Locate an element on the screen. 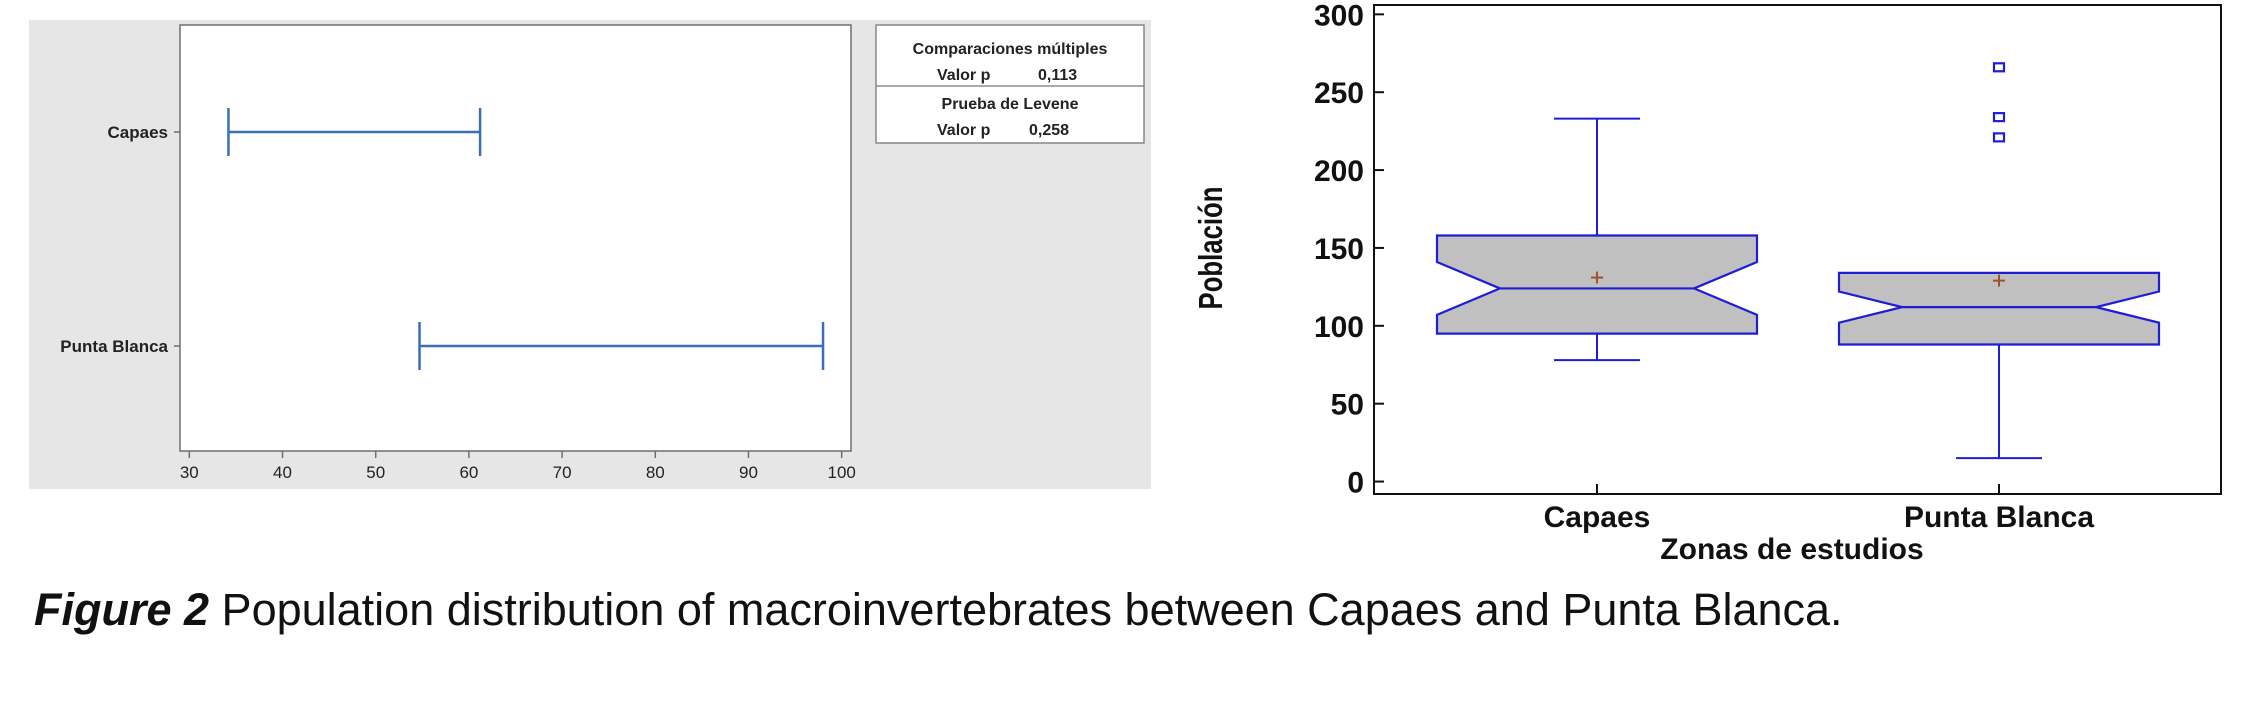  interval-x-tick-label: 50 is located at coordinates (375, 472).